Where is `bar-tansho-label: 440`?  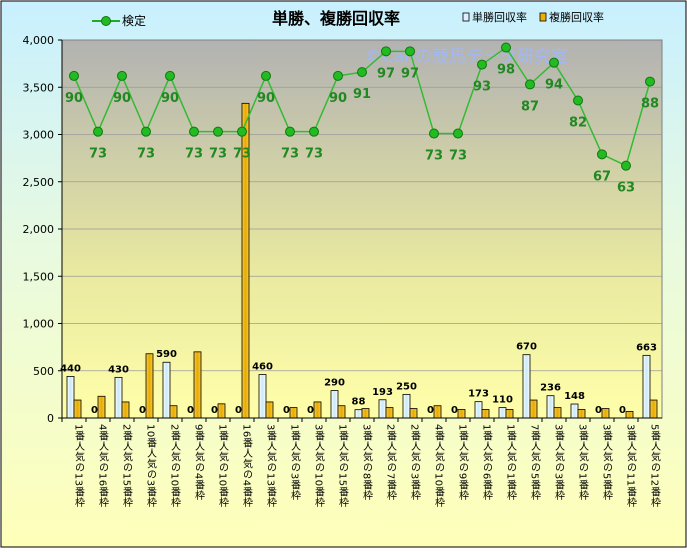
bar-tansho-label: 440 is located at coordinates (70, 368).